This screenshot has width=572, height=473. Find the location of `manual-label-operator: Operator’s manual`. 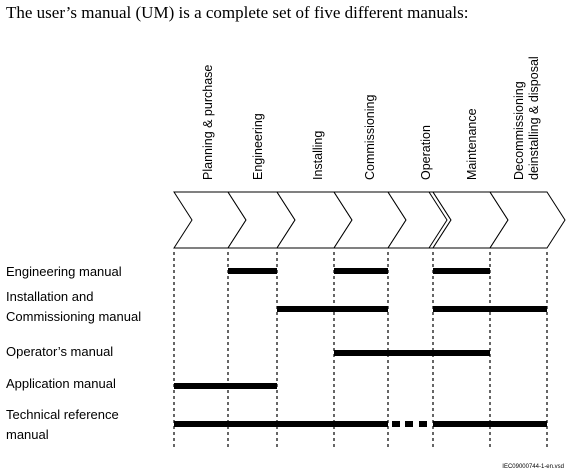

manual-label-operator: Operator’s manual is located at coordinates (60, 351).